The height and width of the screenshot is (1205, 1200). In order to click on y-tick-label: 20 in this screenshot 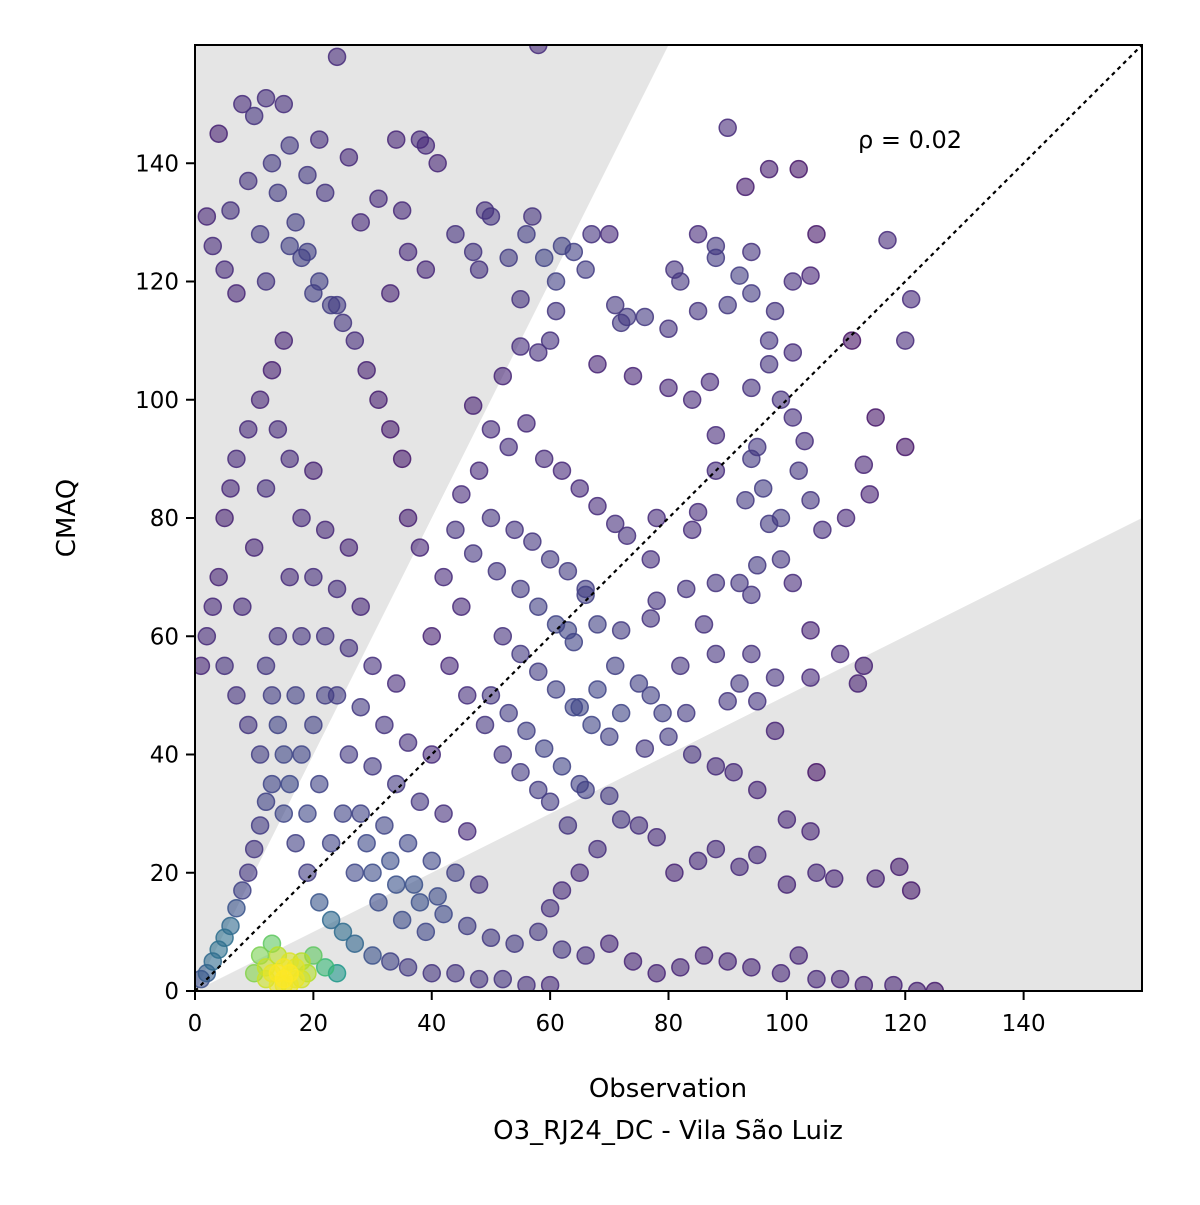, I will do `click(164, 874)`.